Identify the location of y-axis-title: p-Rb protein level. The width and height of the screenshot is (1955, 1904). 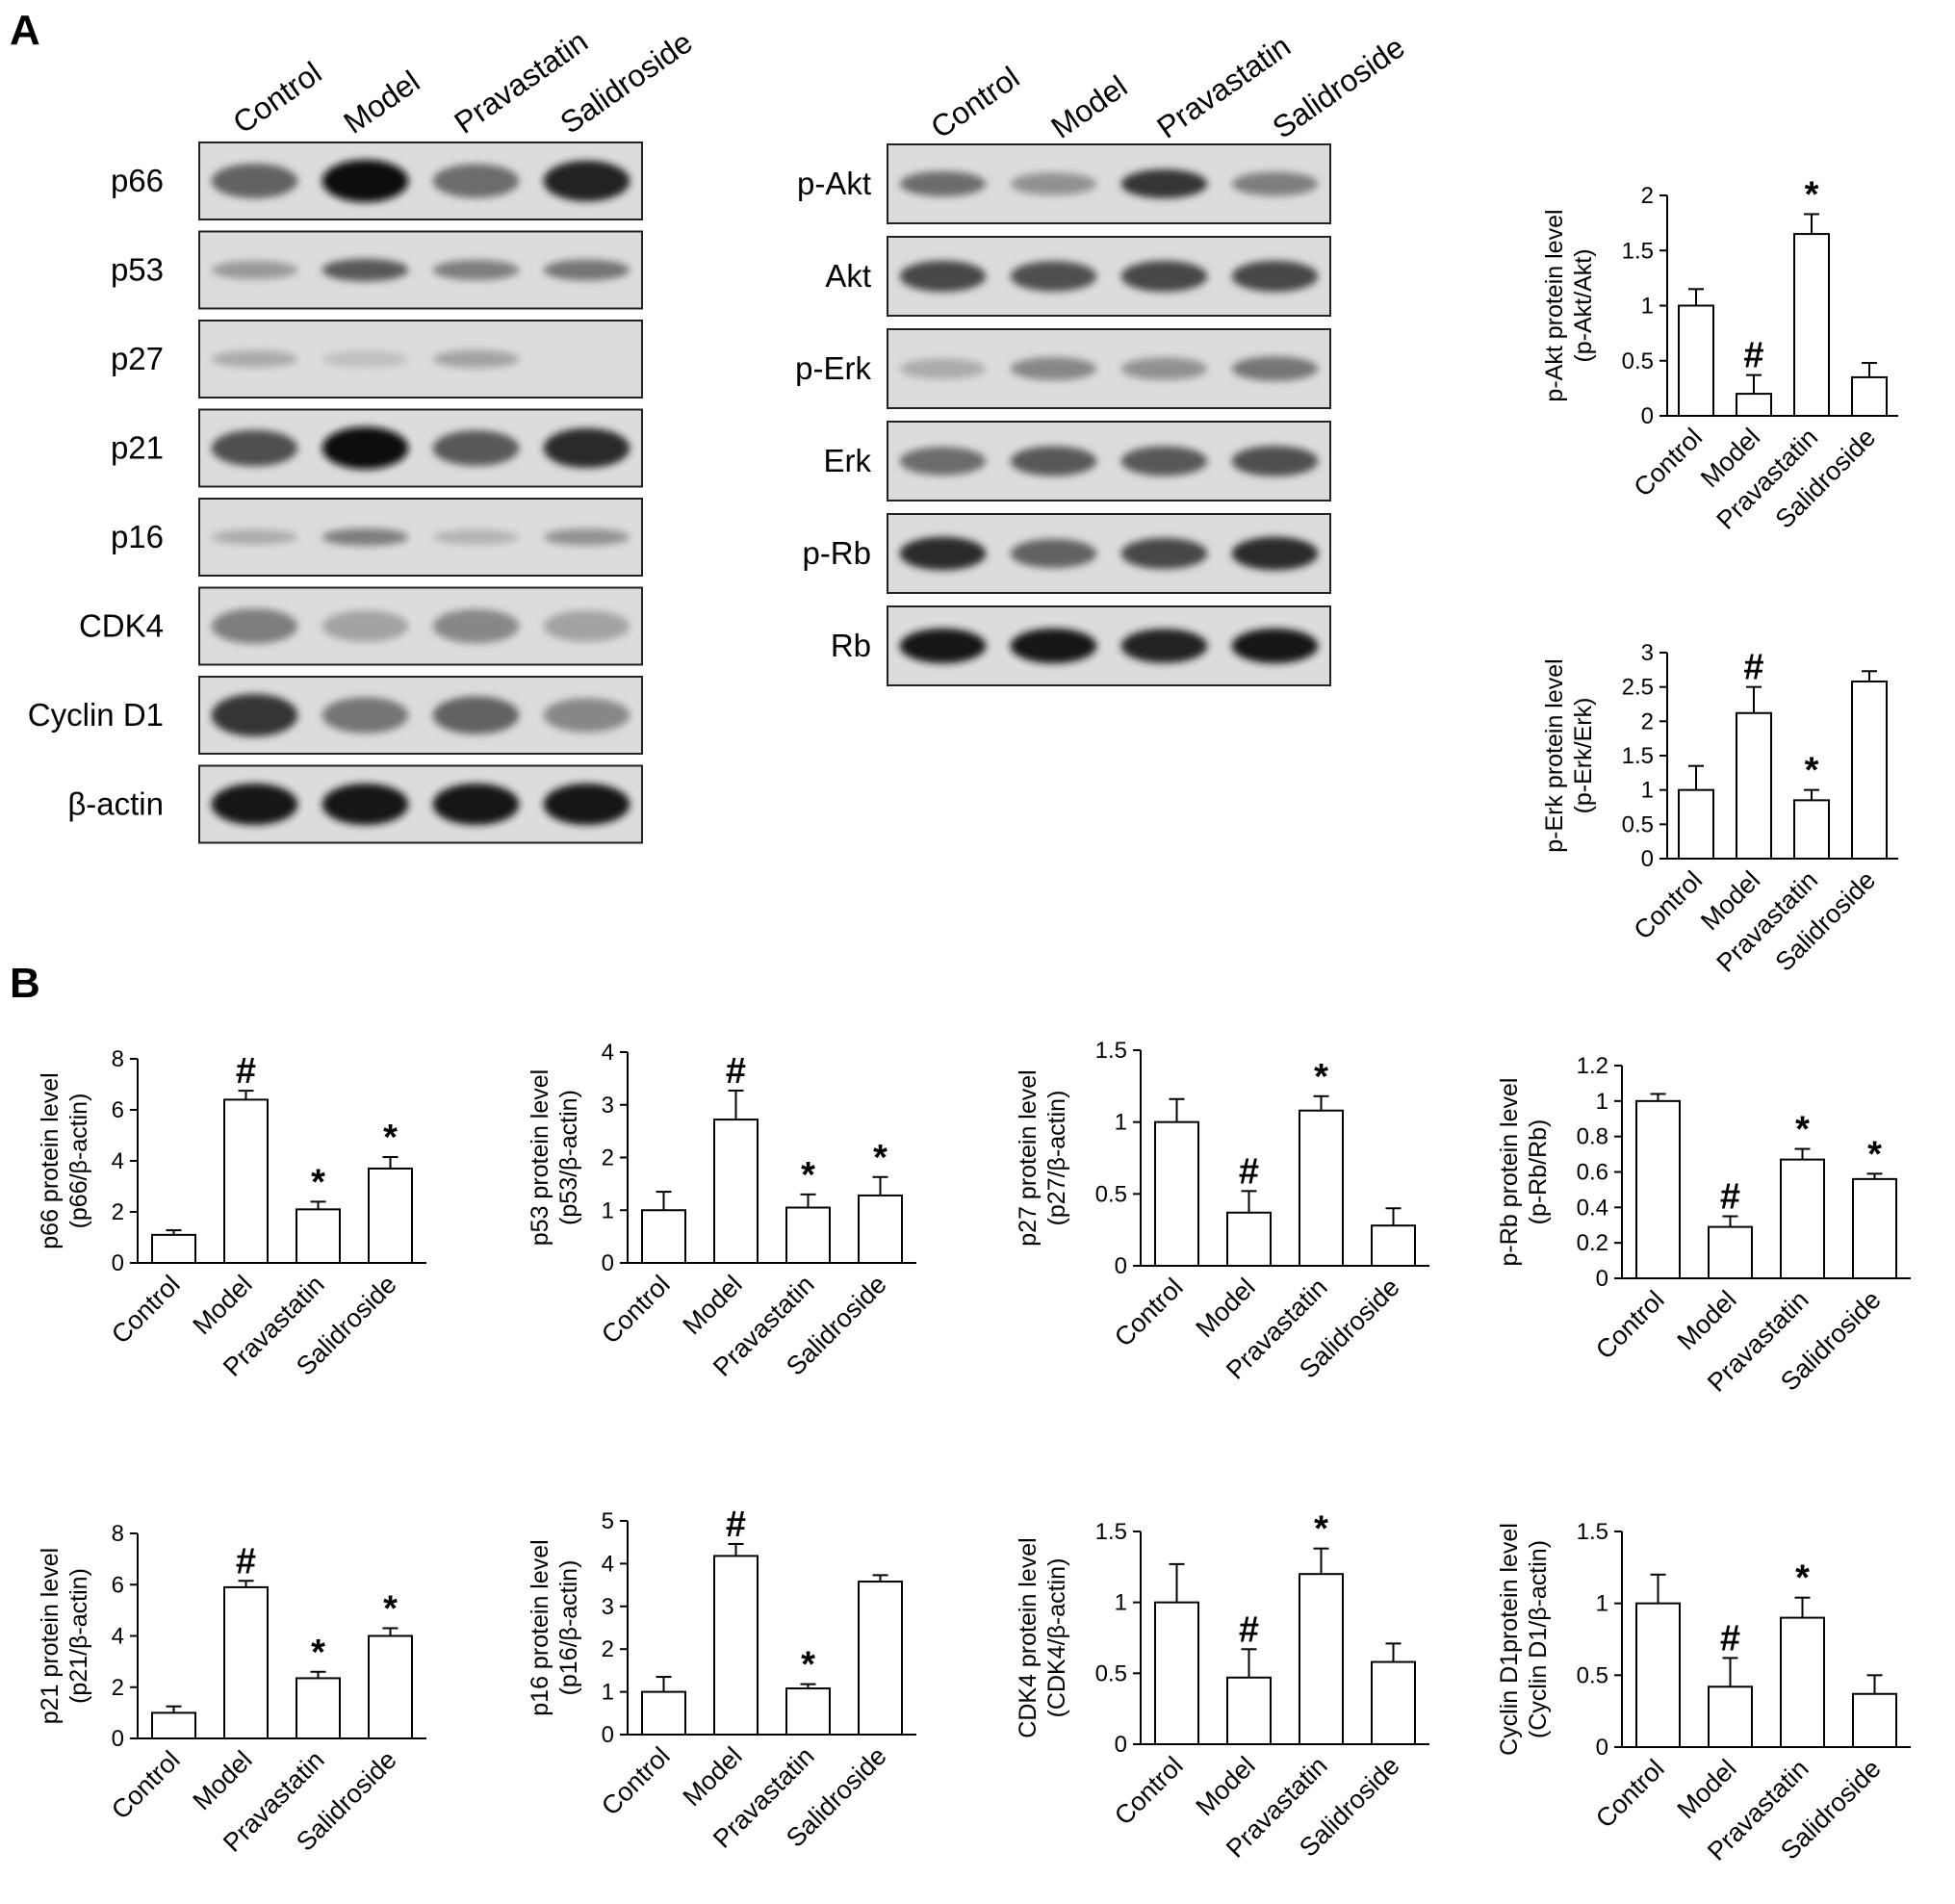
(1509, 1173).